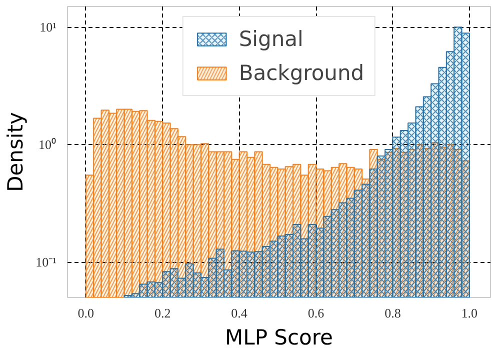  What do you see at coordinates (279, 338) in the screenshot?
I see `x-axis-title: MLP Score` at bounding box center [279, 338].